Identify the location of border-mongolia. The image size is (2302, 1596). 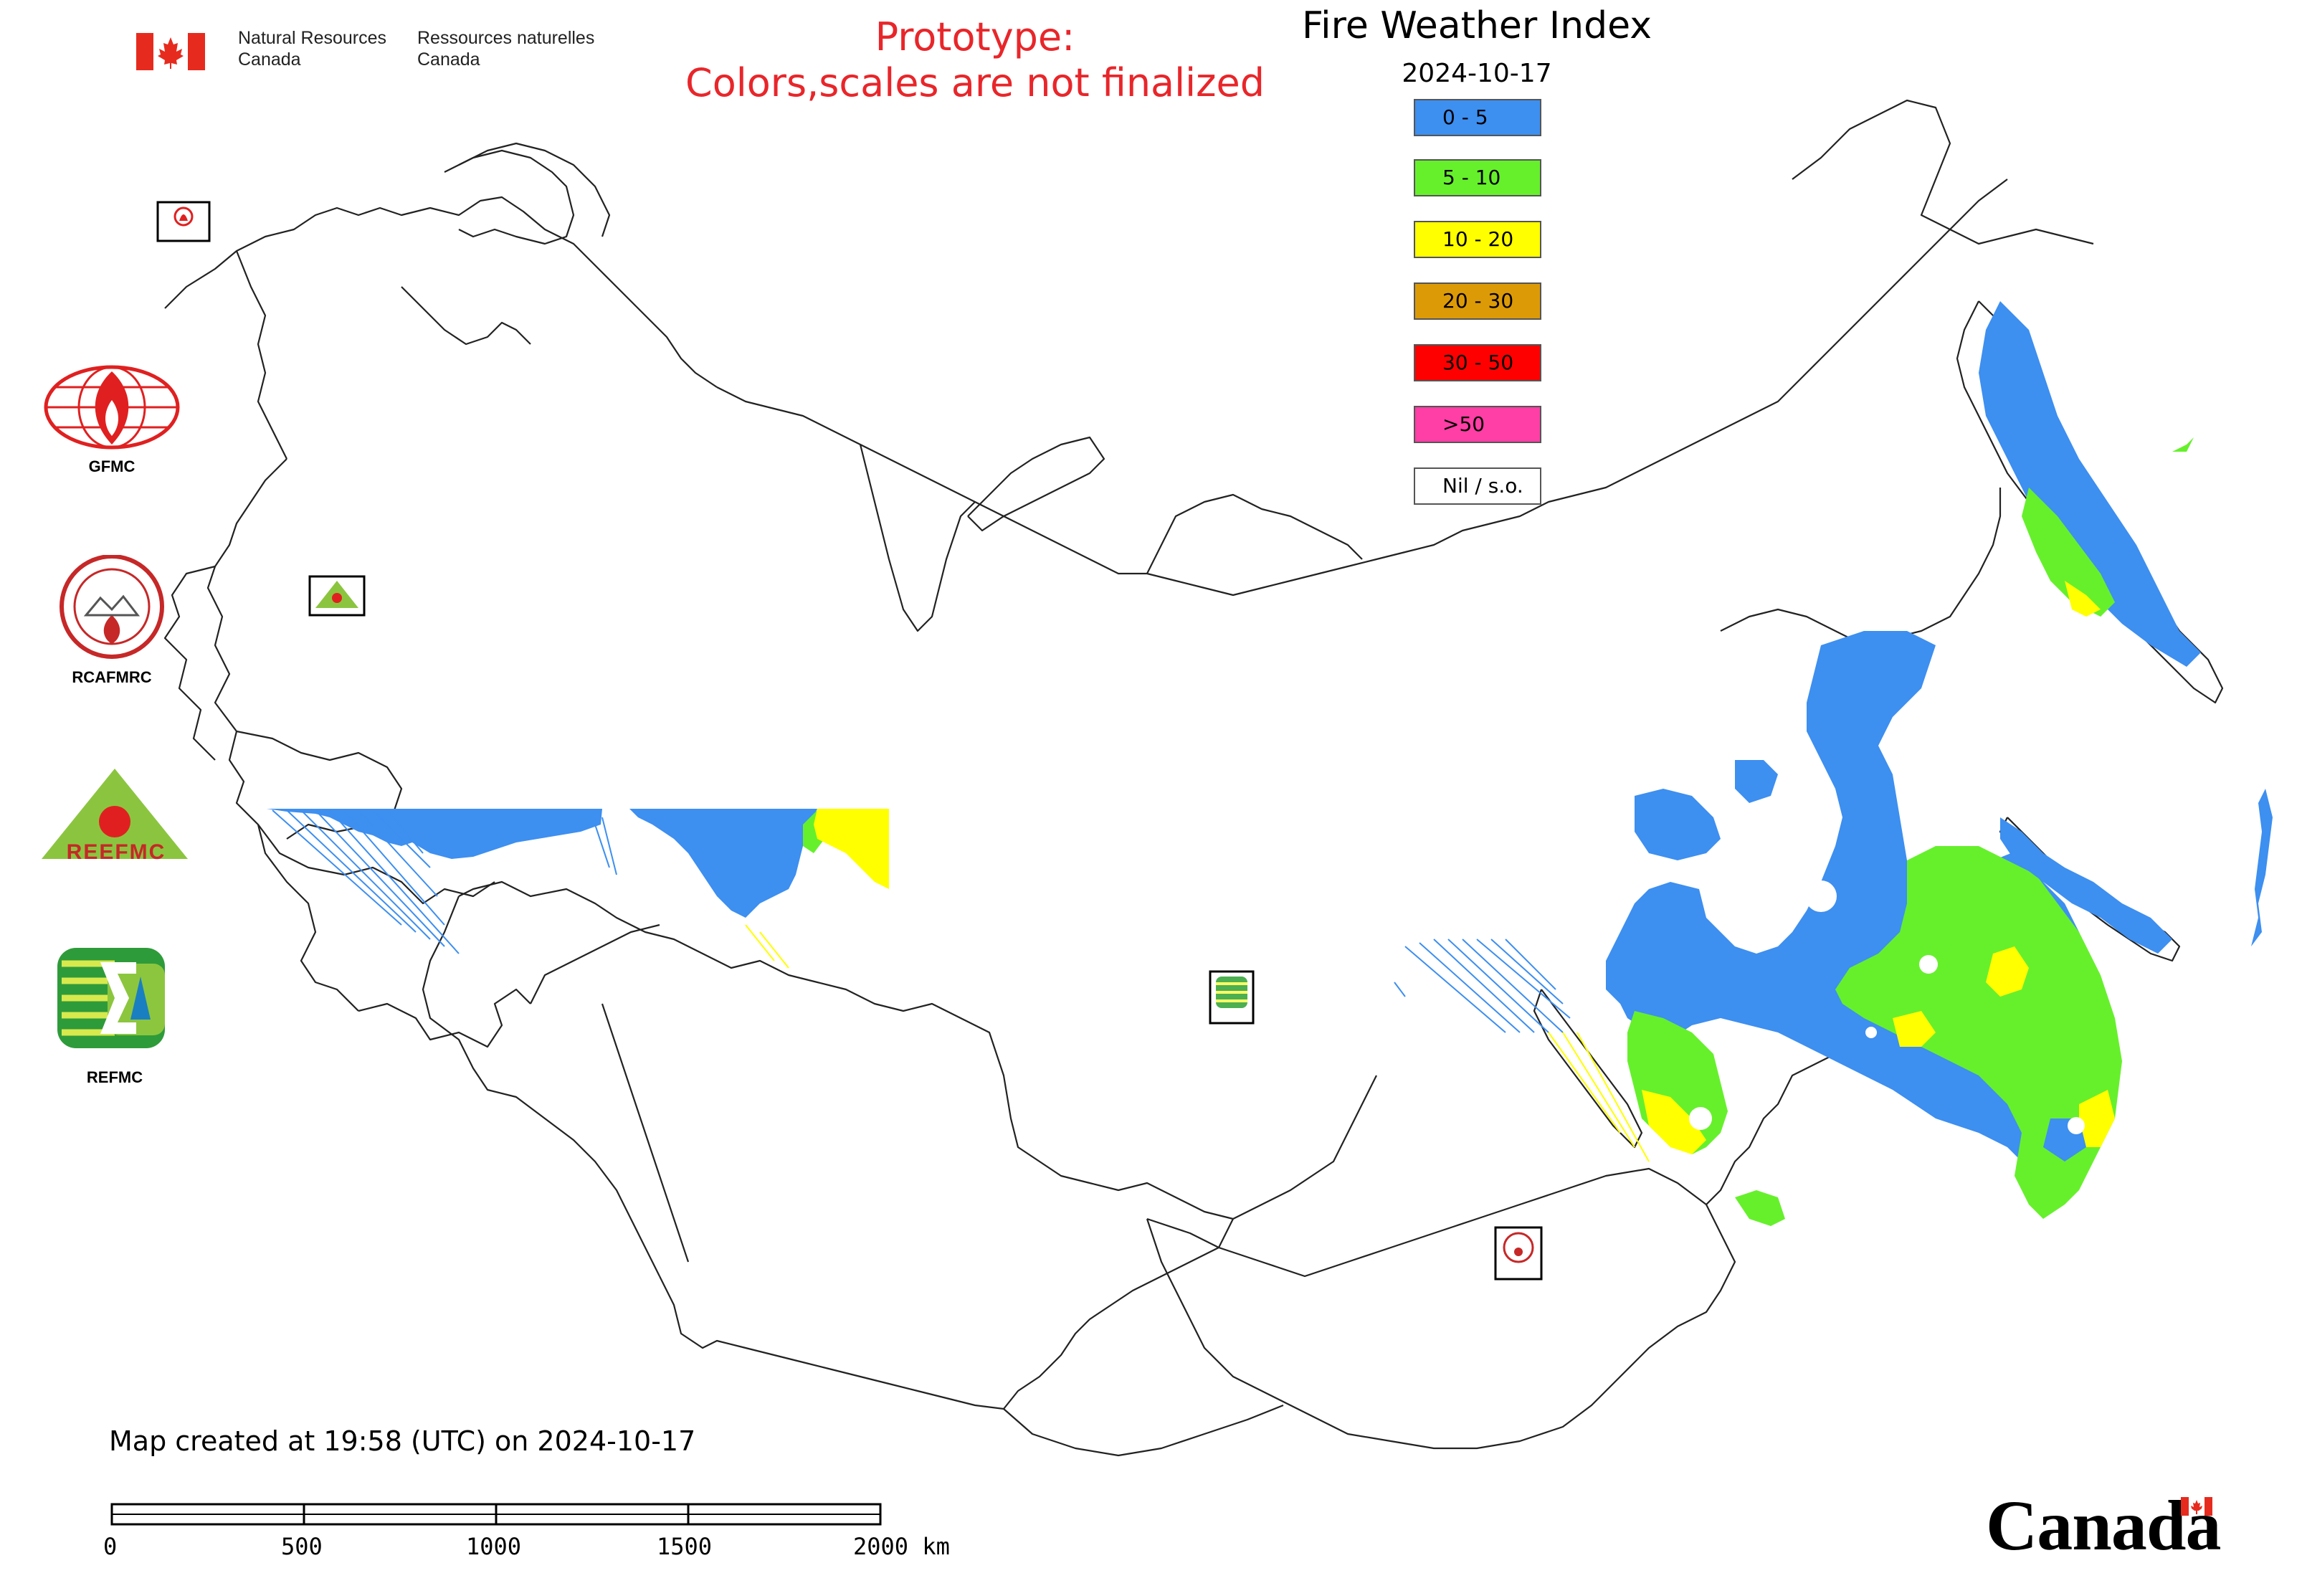
(1441, 1308).